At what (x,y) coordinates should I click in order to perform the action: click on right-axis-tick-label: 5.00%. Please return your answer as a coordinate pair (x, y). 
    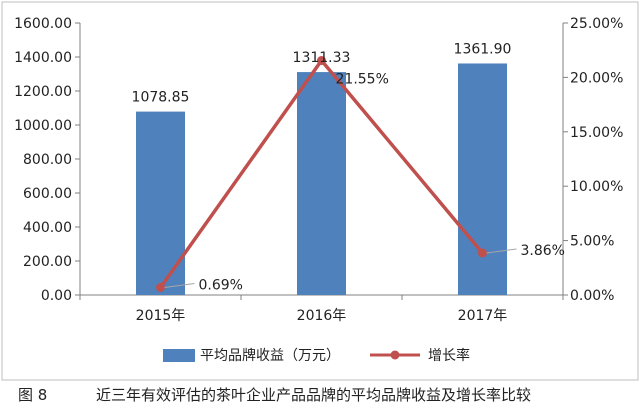
    Looking at the image, I should click on (592, 242).